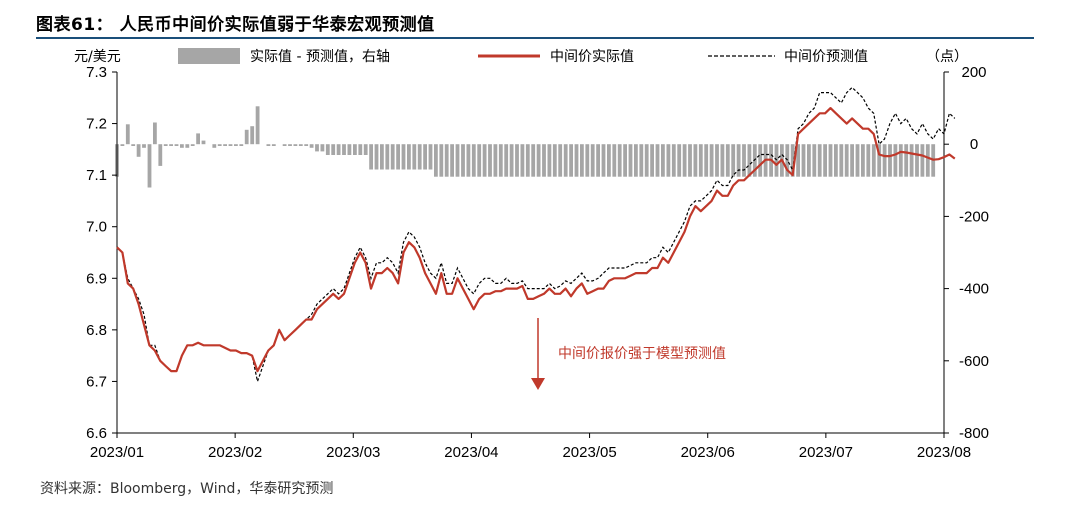  What do you see at coordinates (628, 354) in the screenshot?
I see `annotation: 中间价报价强于模型预测值` at bounding box center [628, 354].